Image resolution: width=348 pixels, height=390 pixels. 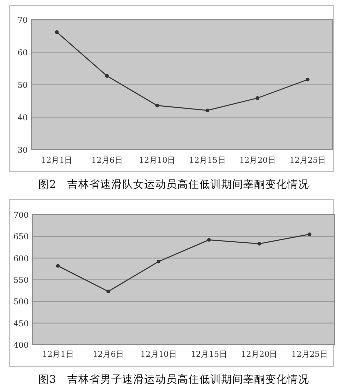 I want to click on y-tick-label: 30, so click(x=23, y=150).